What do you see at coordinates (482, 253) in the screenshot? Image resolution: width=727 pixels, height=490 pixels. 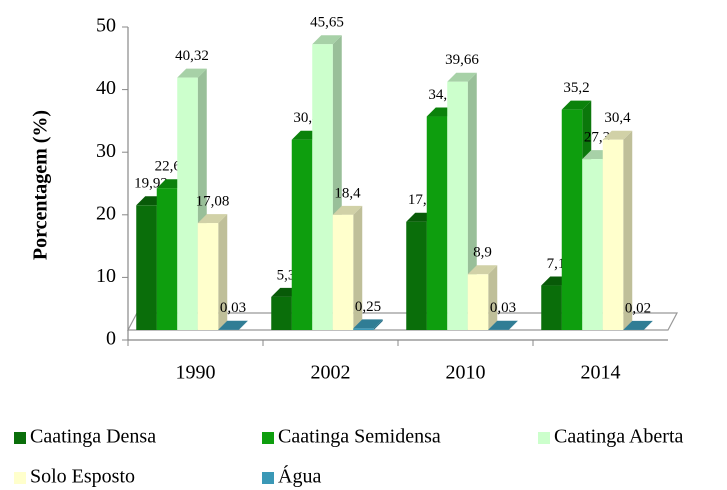 I see `value-label: 8,9` at bounding box center [482, 253].